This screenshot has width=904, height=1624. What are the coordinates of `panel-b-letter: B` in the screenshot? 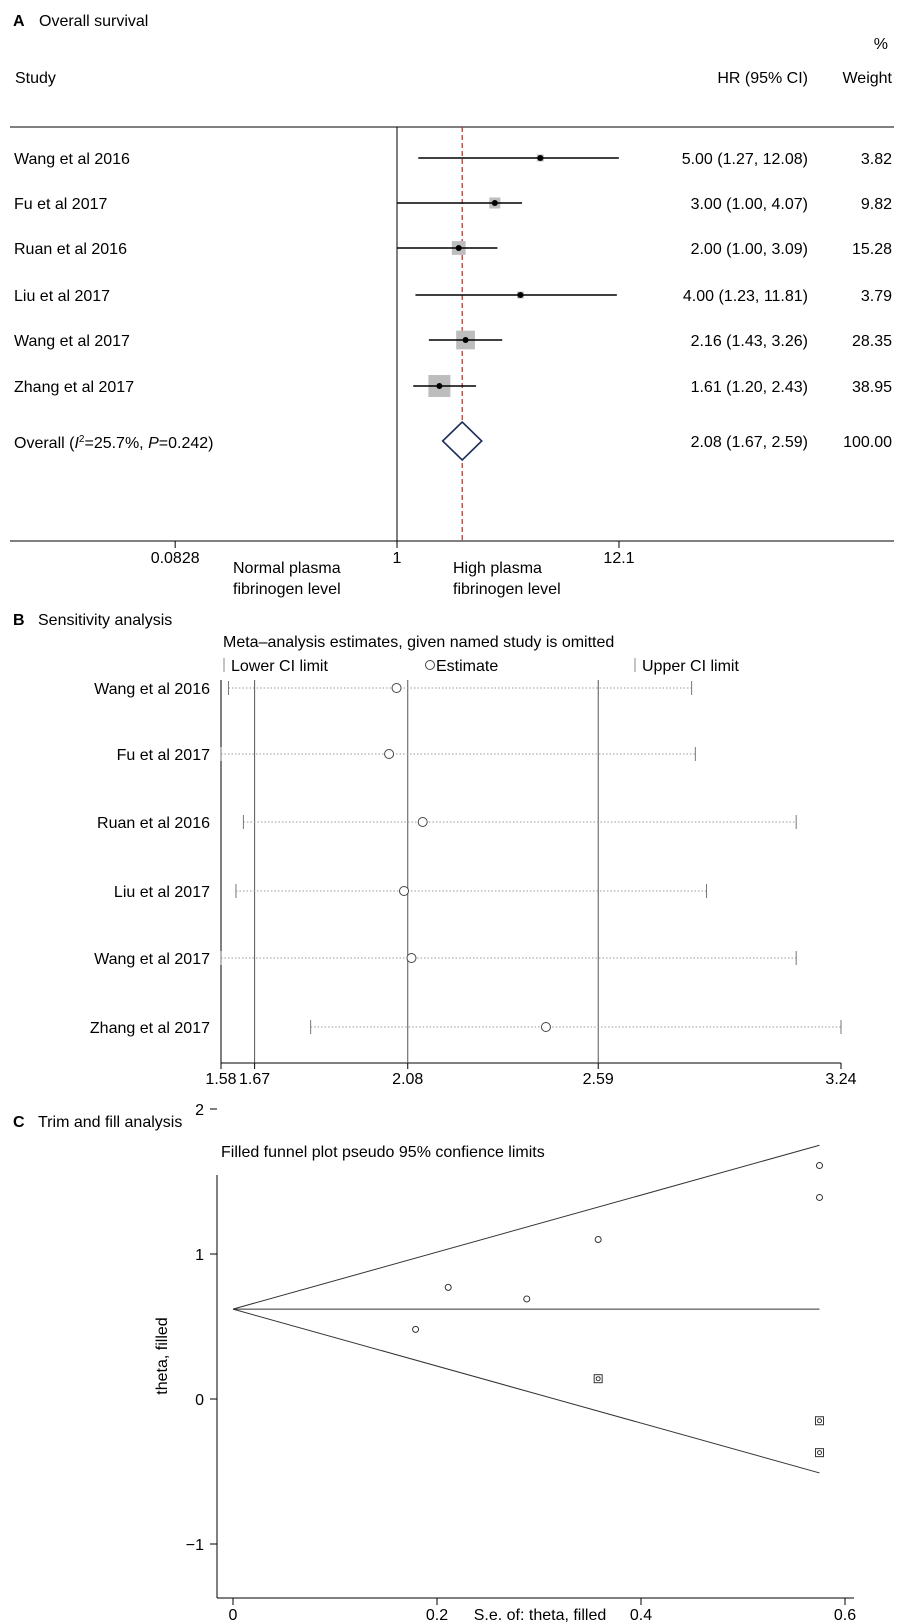 It's located at (19, 620).